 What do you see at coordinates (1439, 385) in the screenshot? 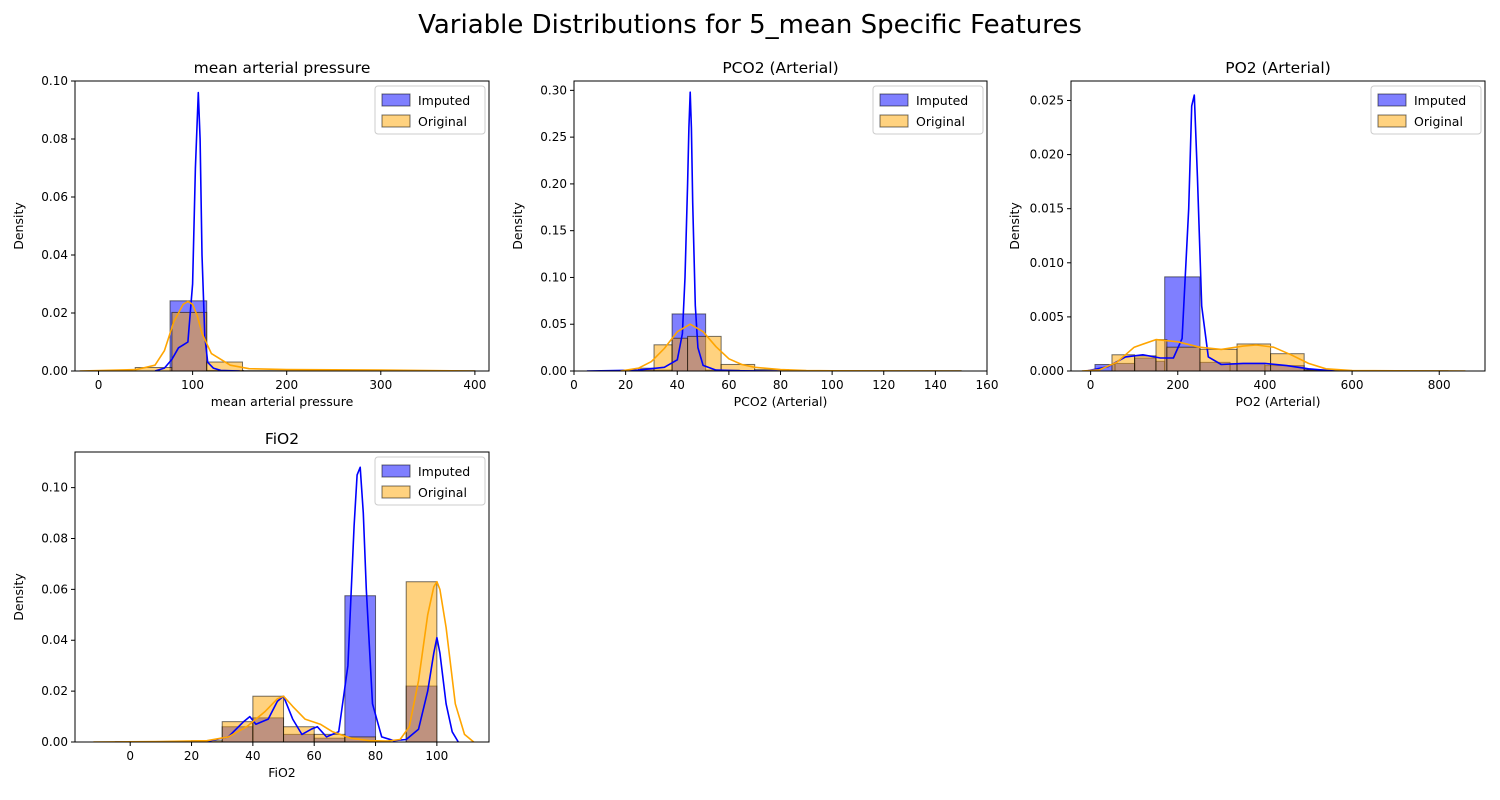
I see `x-tick-label: 800` at bounding box center [1439, 385].